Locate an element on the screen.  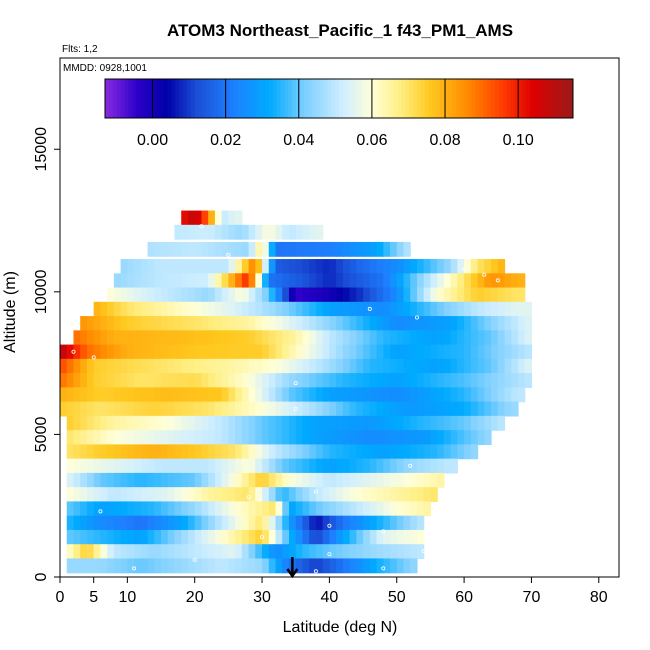
x-tick-label: 60 is located at coordinates (464, 597).